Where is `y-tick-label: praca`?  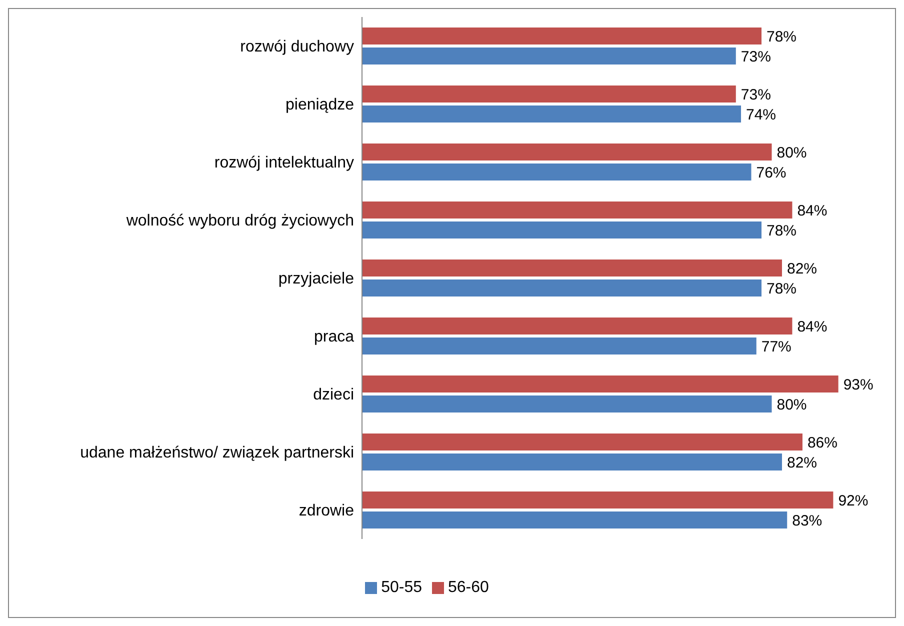
y-tick-label: praca is located at coordinates (334, 337).